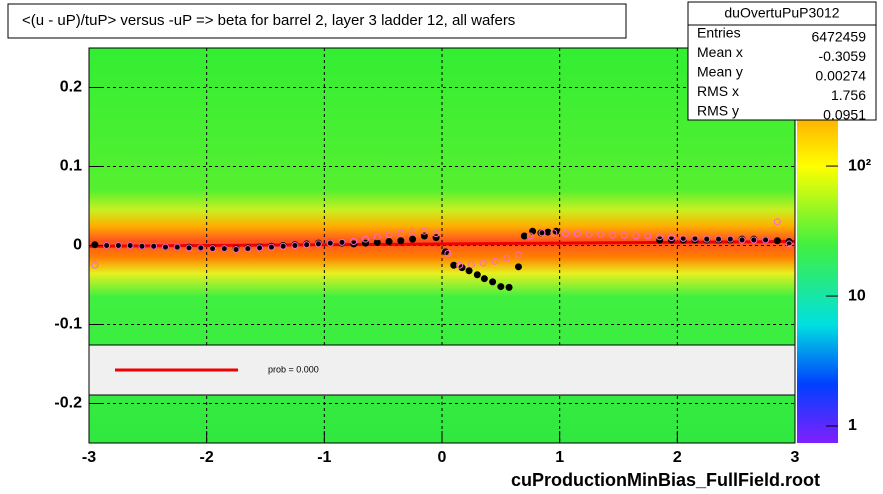 The width and height of the screenshot is (883, 494). I want to click on stats-title: duOvertuPuP3012, so click(781, 13).